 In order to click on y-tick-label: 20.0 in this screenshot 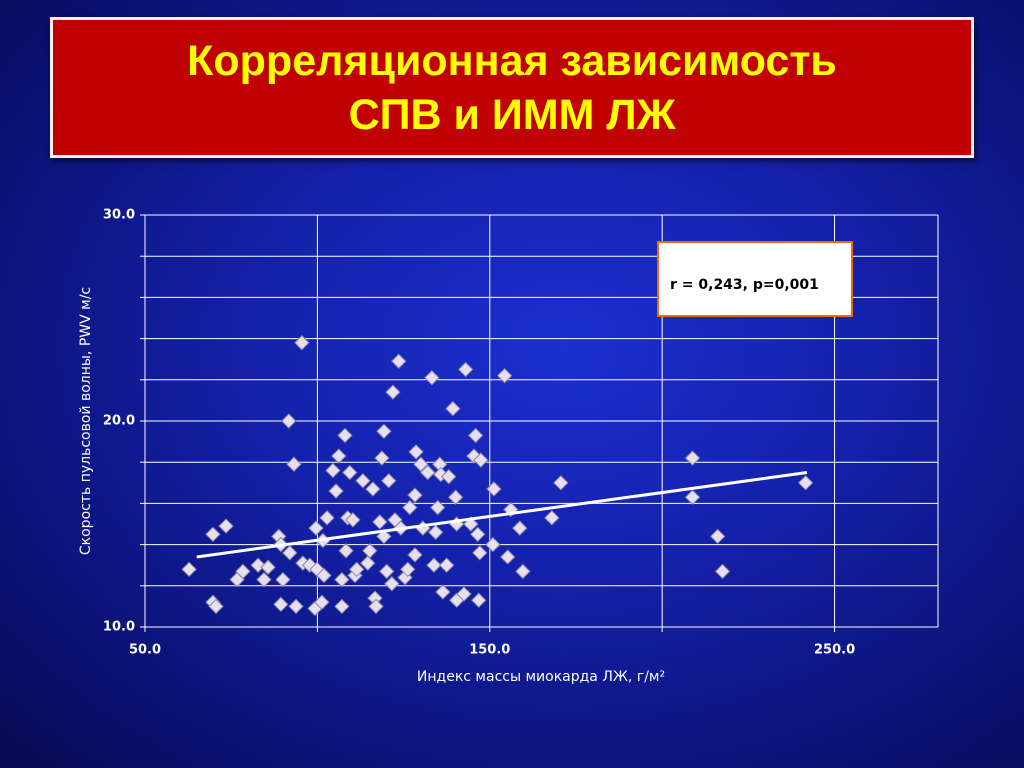, I will do `click(119, 421)`.